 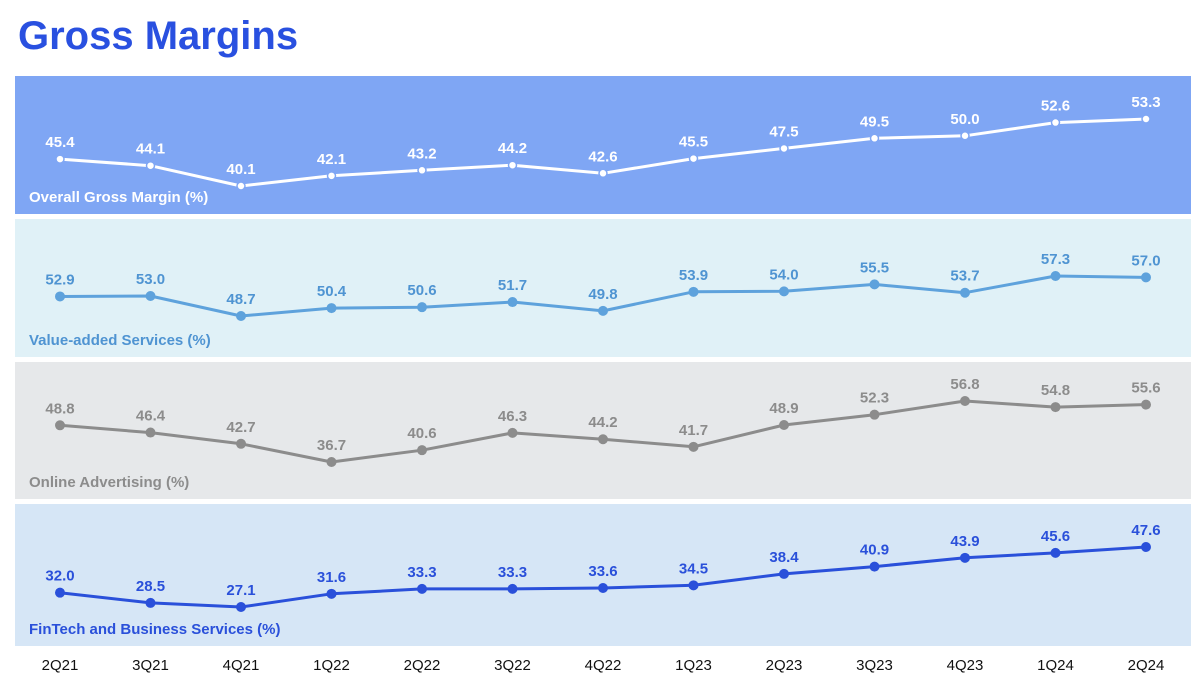 What do you see at coordinates (331, 159) in the screenshot?
I see `data-label: 42.1` at bounding box center [331, 159].